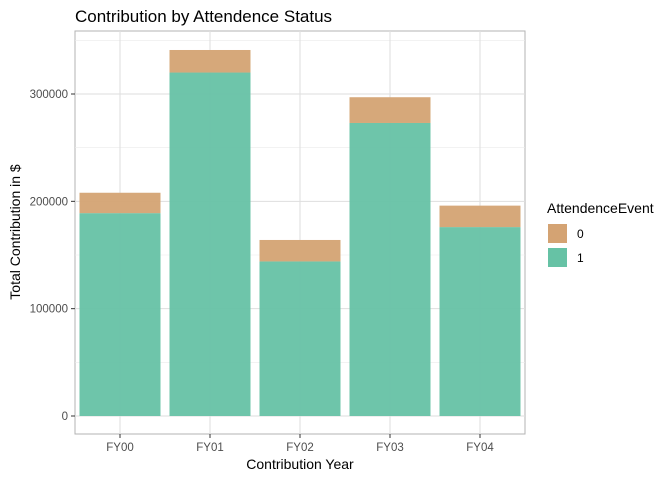 This screenshot has width=672, height=480. I want to click on legend-label-0: 0, so click(580, 234).